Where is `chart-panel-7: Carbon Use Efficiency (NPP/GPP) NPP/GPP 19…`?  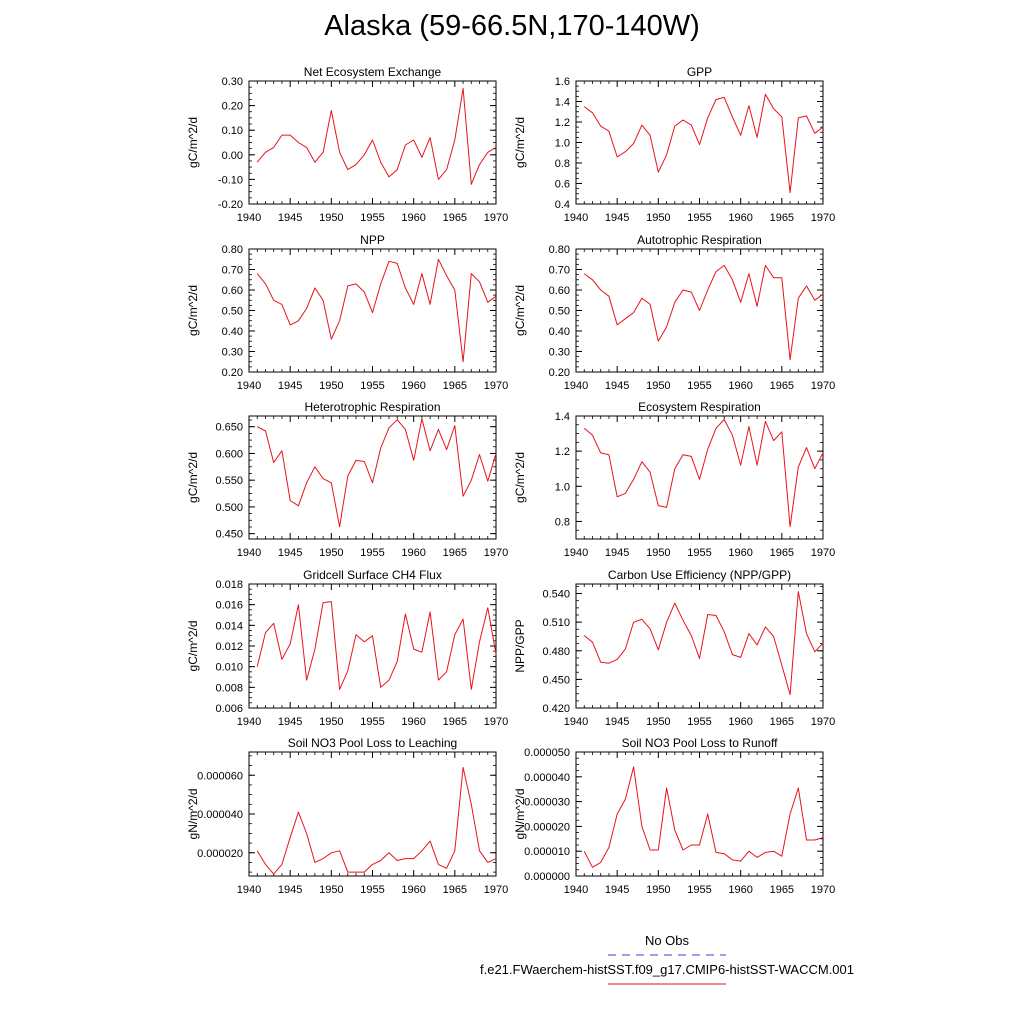
chart-panel-7: Carbon Use Efficiency (NPP/GPP) NPP/GPP 19… is located at coordinates (674, 648).